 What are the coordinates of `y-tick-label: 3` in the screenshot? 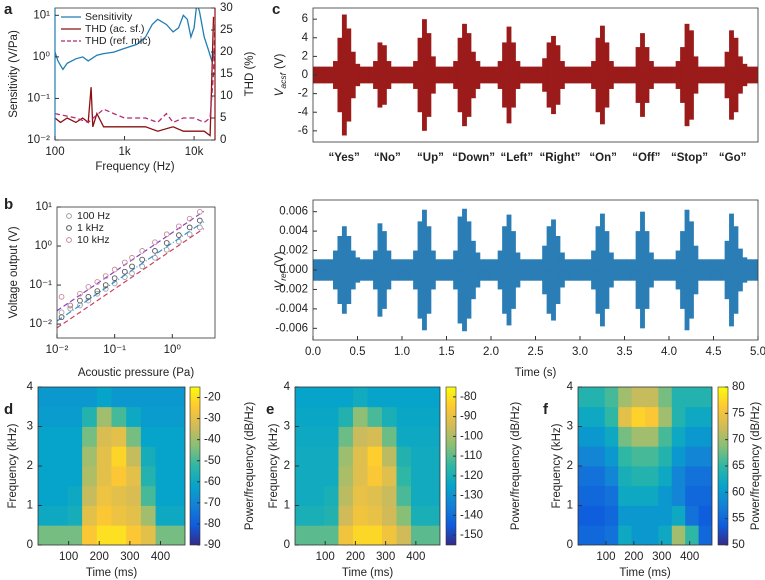 It's located at (287, 427).